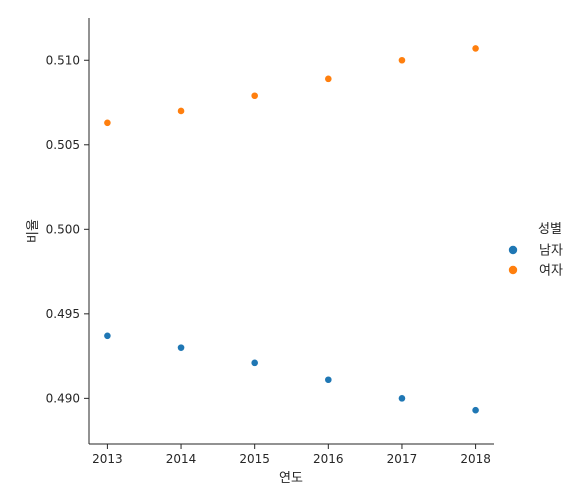  Describe the element at coordinates (475, 459) in the screenshot. I see `x-tick-label: 2018` at that location.